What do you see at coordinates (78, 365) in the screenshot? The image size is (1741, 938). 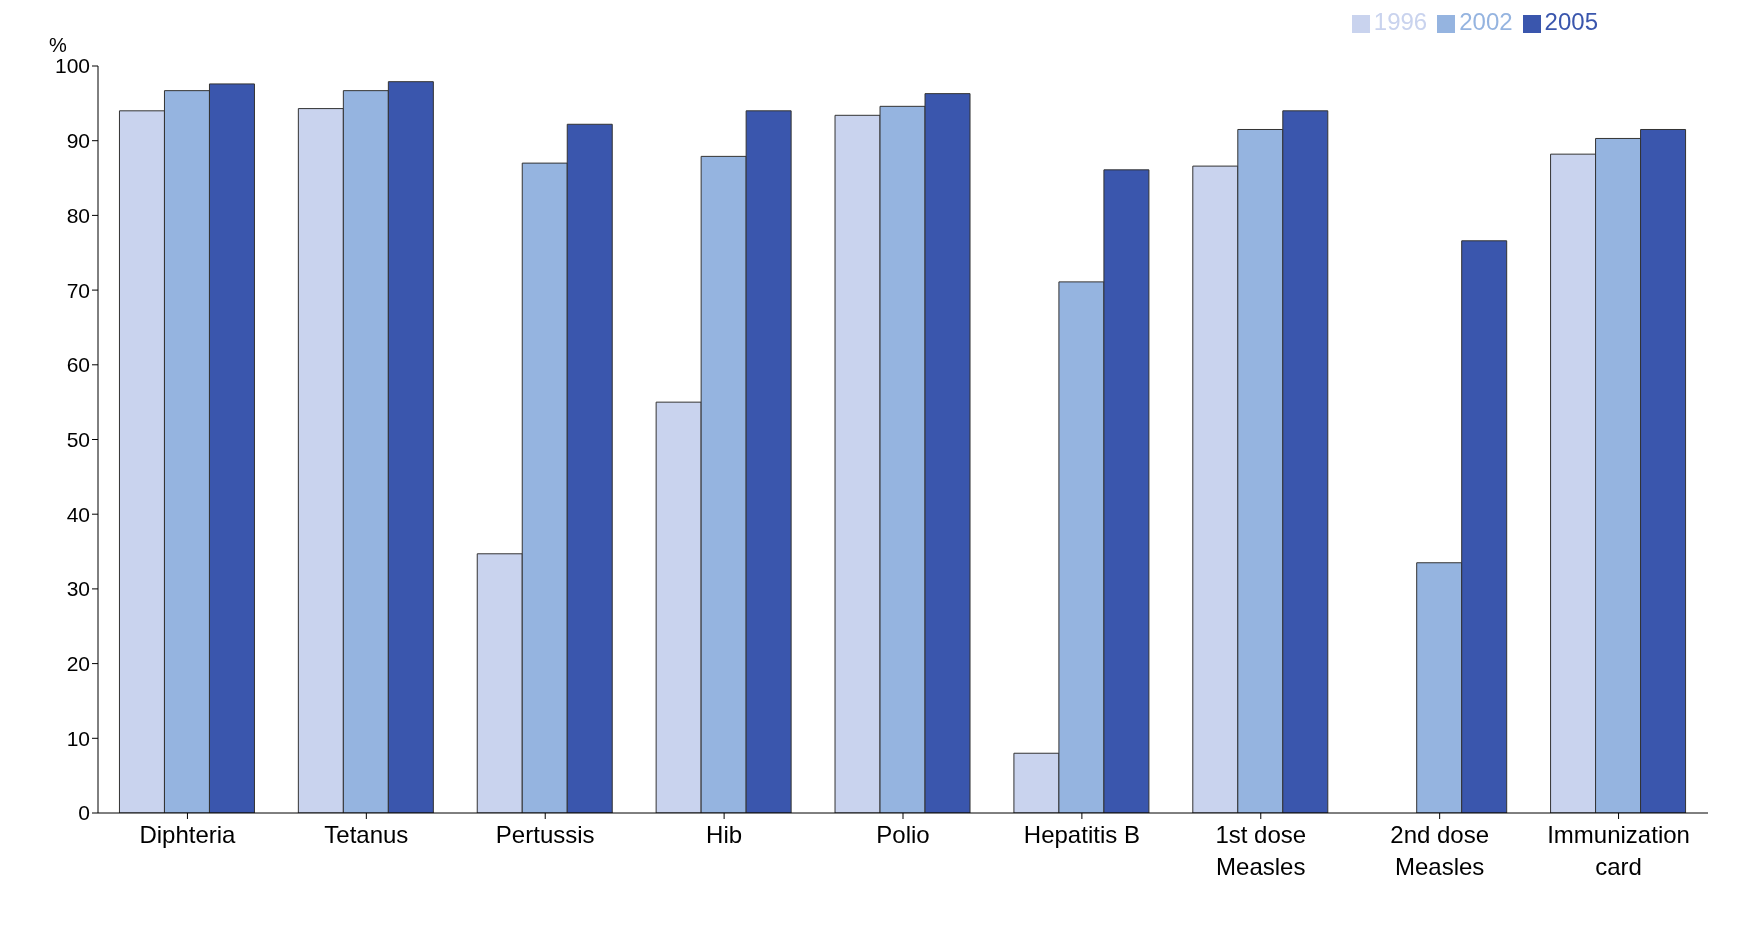 I see `y-tick-label: 60` at bounding box center [78, 365].